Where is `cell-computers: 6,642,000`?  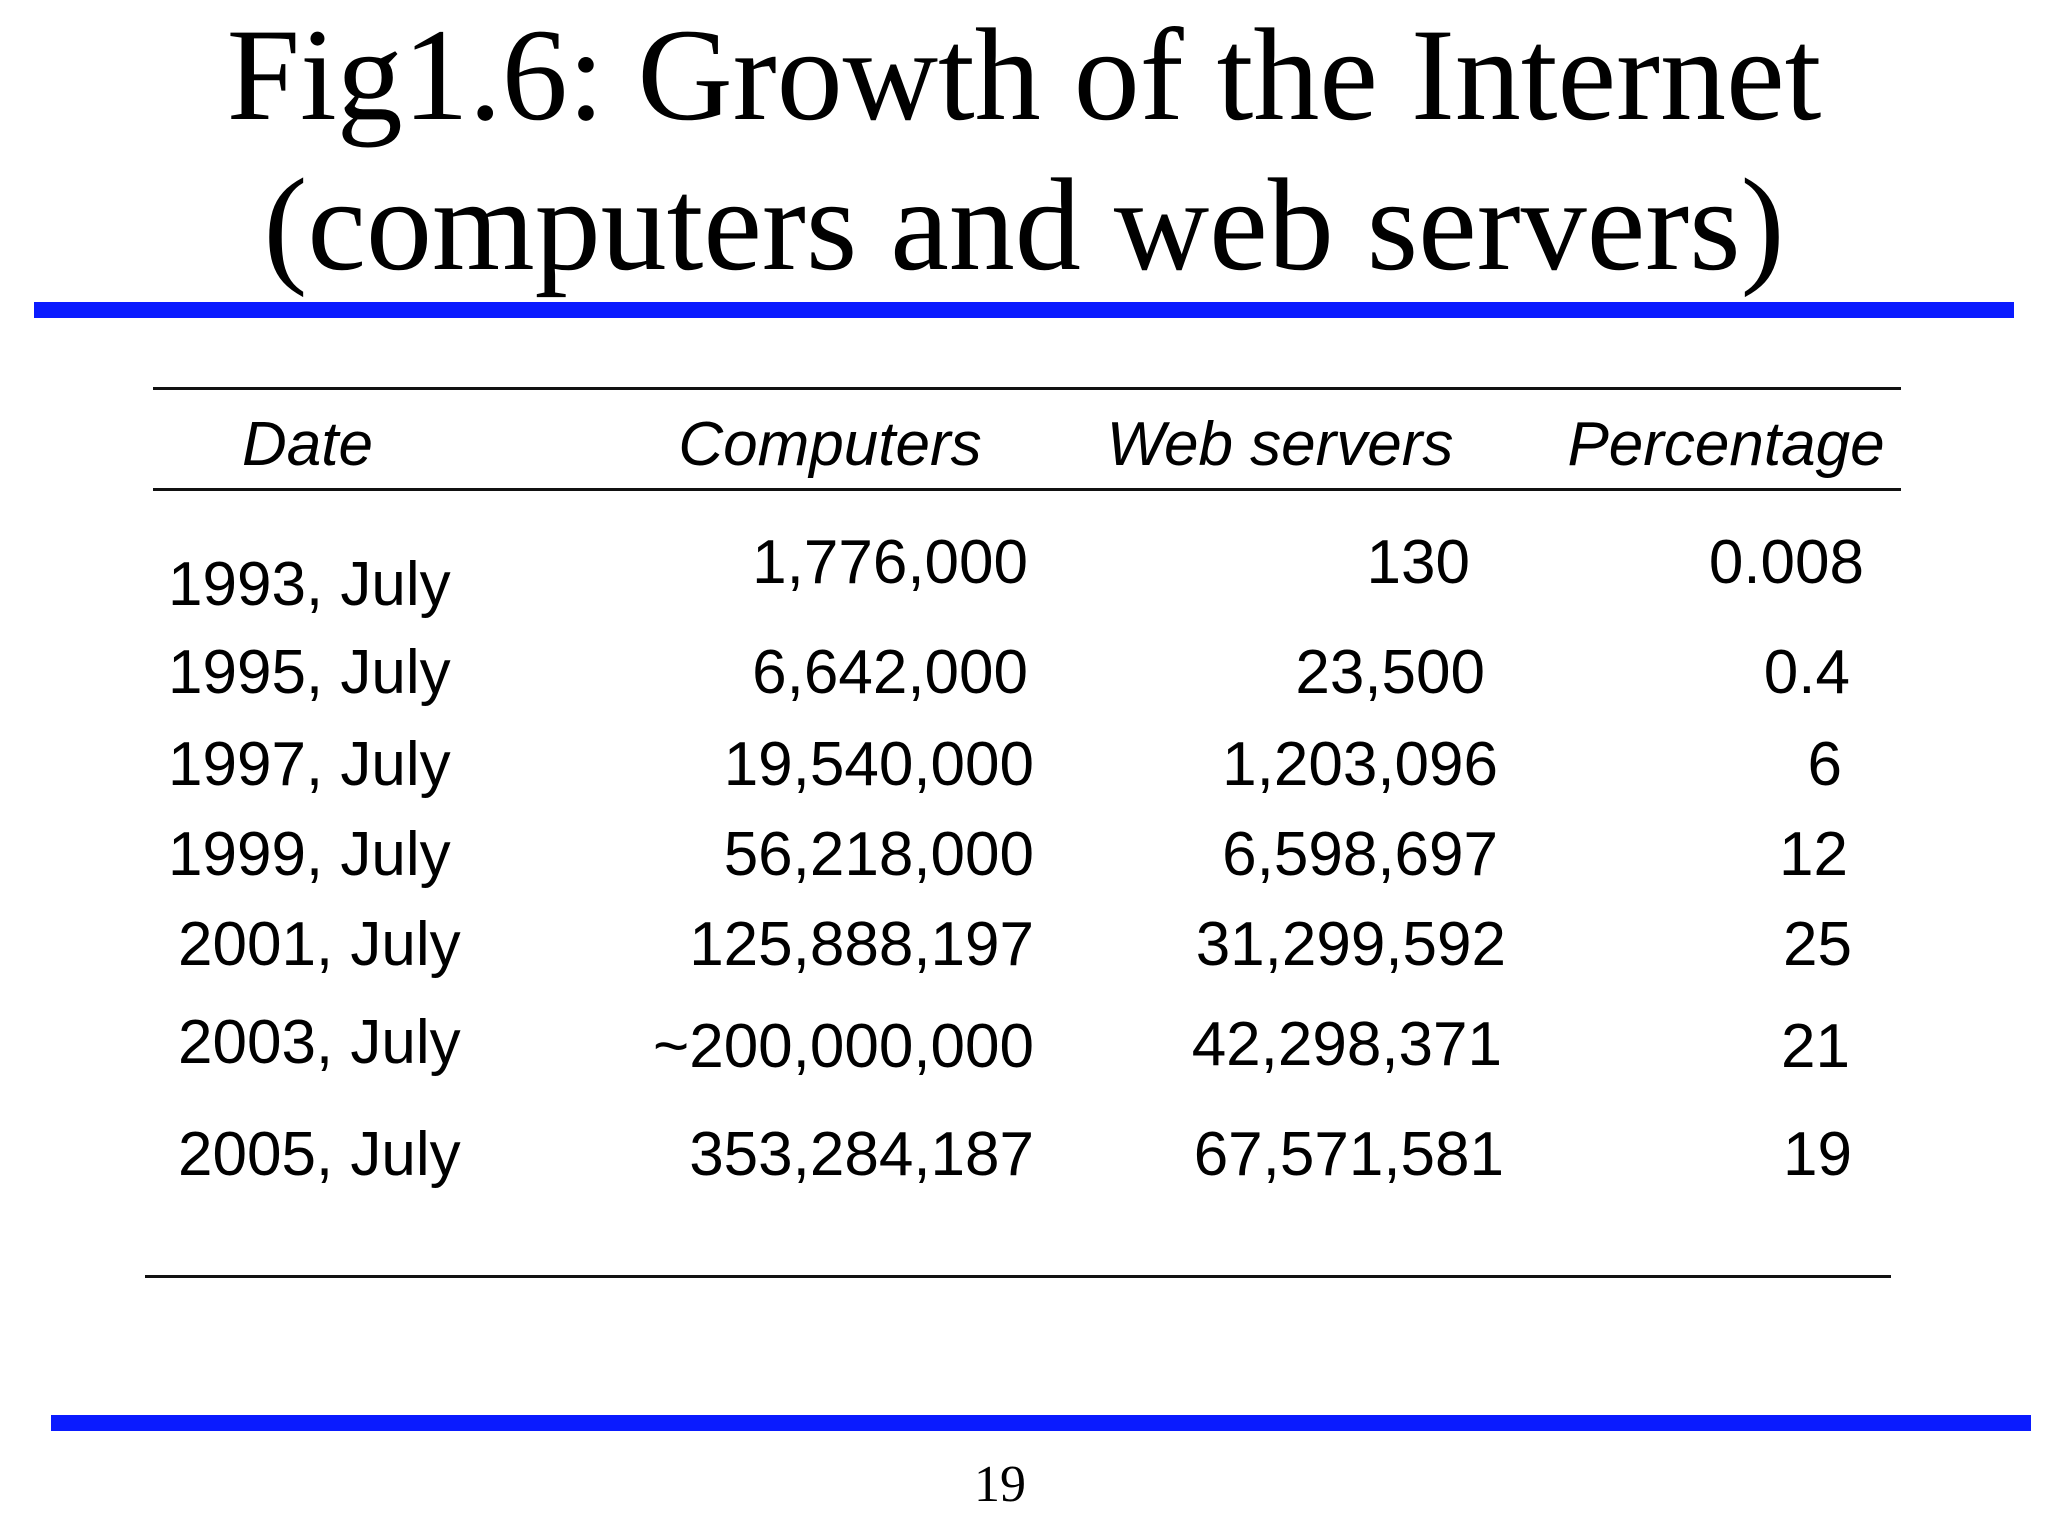 cell-computers: 6,642,000 is located at coordinates (890, 672).